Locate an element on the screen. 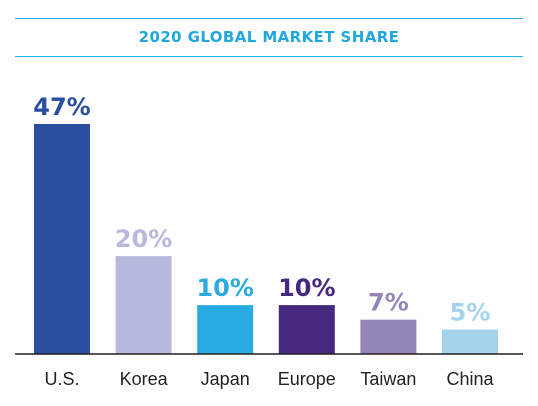  data-label-china: 5% is located at coordinates (470, 313).